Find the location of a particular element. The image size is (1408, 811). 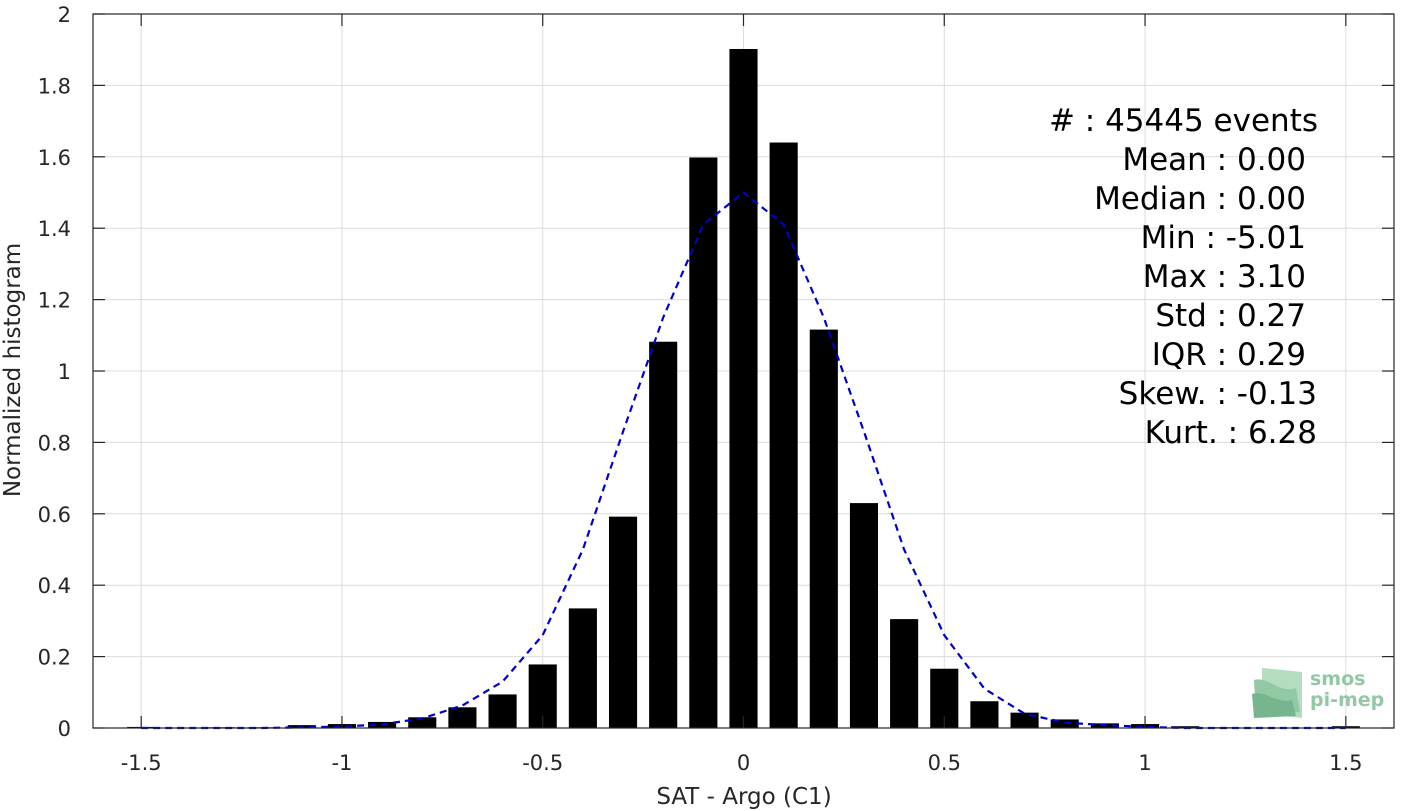

x-tick-label: -1 is located at coordinates (341, 763).